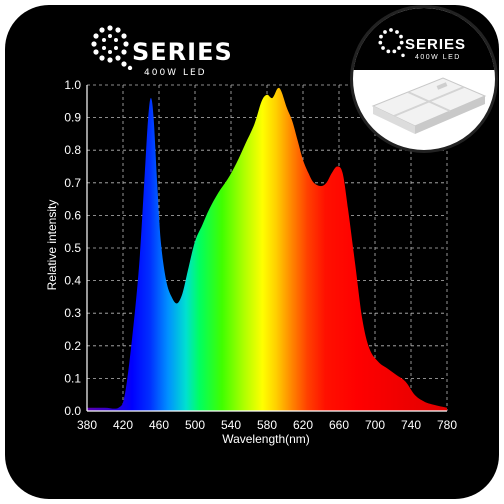 Image resolution: width=504 pixels, height=504 pixels. I want to click on x-tick-label: 540, so click(231, 425).